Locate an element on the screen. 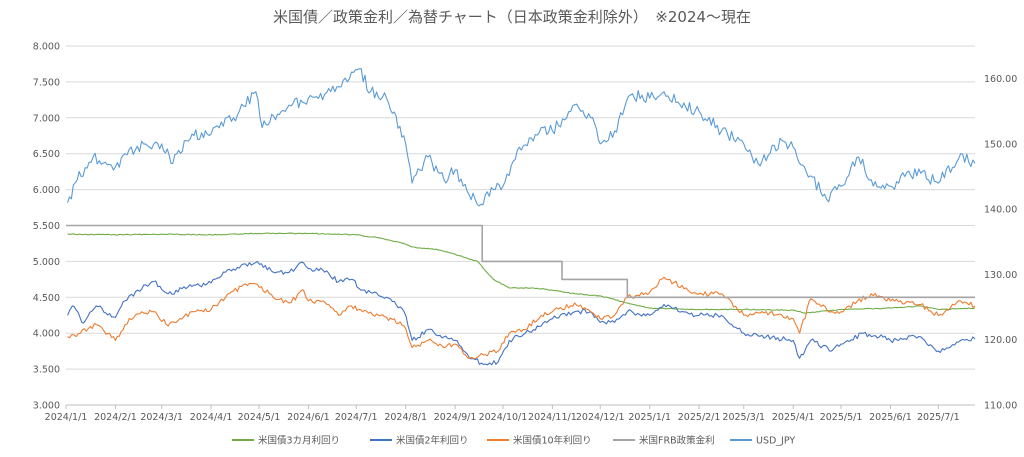 The width and height of the screenshot is (1024, 457). x-tick-label: 2025/1/1 is located at coordinates (649, 417).